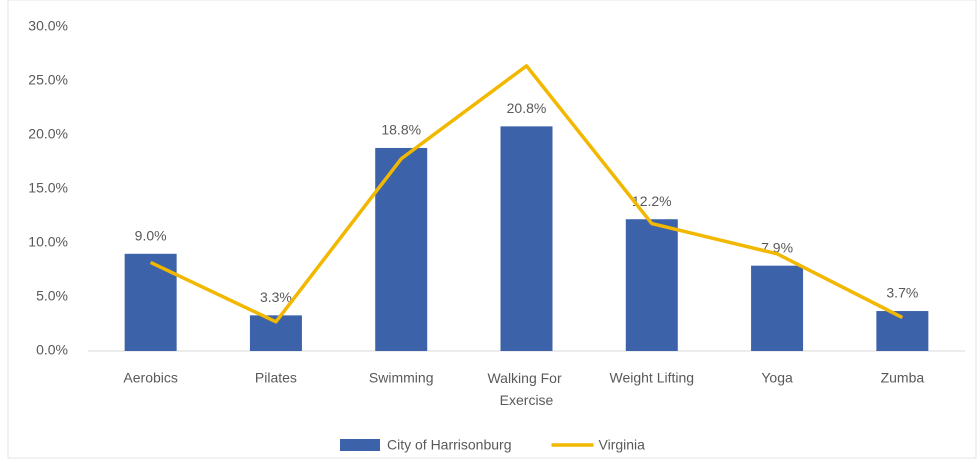 This screenshot has width=977, height=459. What do you see at coordinates (401, 378) in the screenshot?
I see `x-tick-label: Swimming` at bounding box center [401, 378].